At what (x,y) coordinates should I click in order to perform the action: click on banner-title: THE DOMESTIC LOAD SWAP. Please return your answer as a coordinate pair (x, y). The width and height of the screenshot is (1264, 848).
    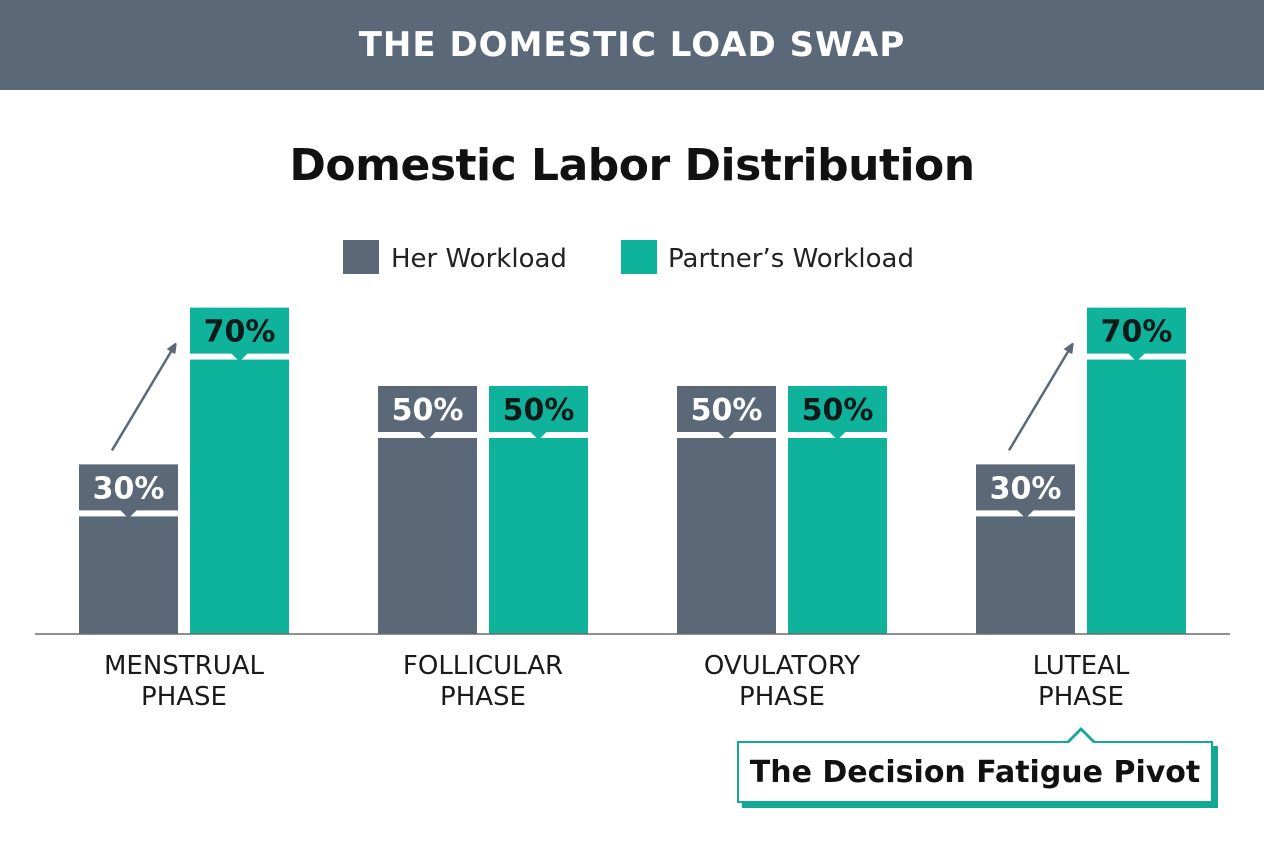
    Looking at the image, I should click on (632, 45).